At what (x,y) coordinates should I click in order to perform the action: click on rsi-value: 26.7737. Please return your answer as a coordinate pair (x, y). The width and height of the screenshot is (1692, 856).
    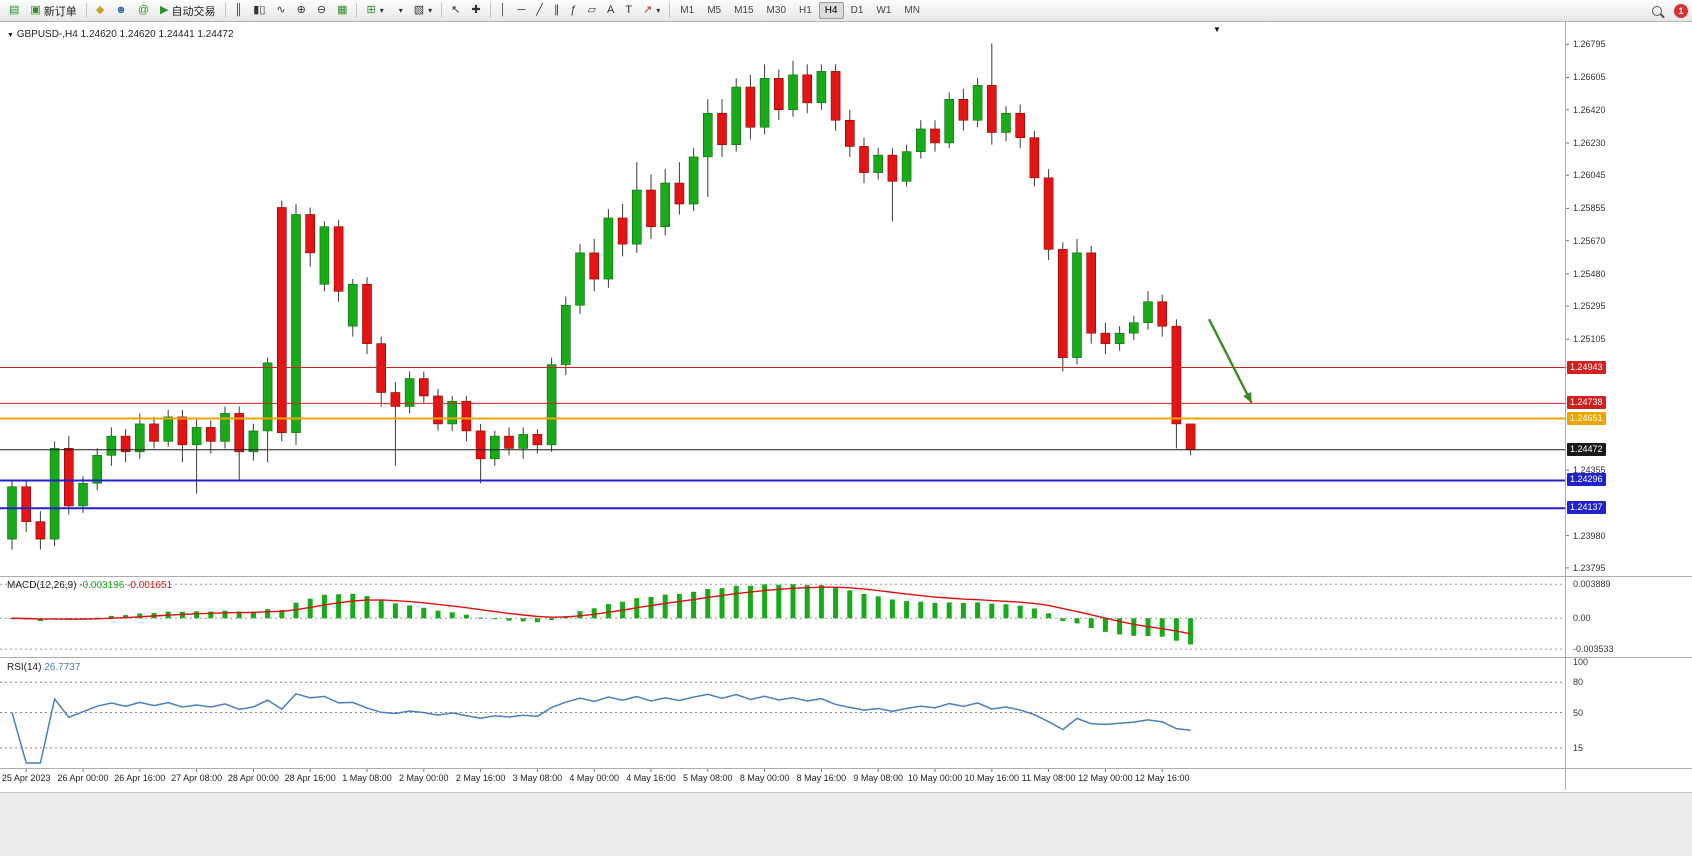
    Looking at the image, I should click on (62, 667).